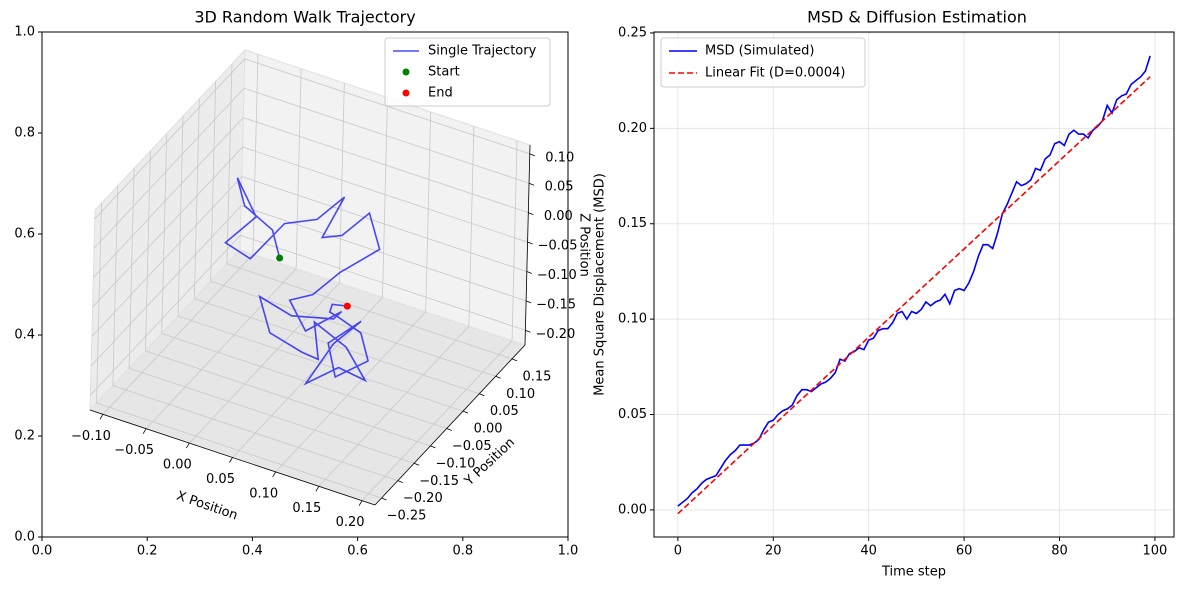 Image resolution: width=1189 pixels, height=590 pixels. What do you see at coordinates (440, 93) in the screenshot?
I see `legend-label: End` at bounding box center [440, 93].